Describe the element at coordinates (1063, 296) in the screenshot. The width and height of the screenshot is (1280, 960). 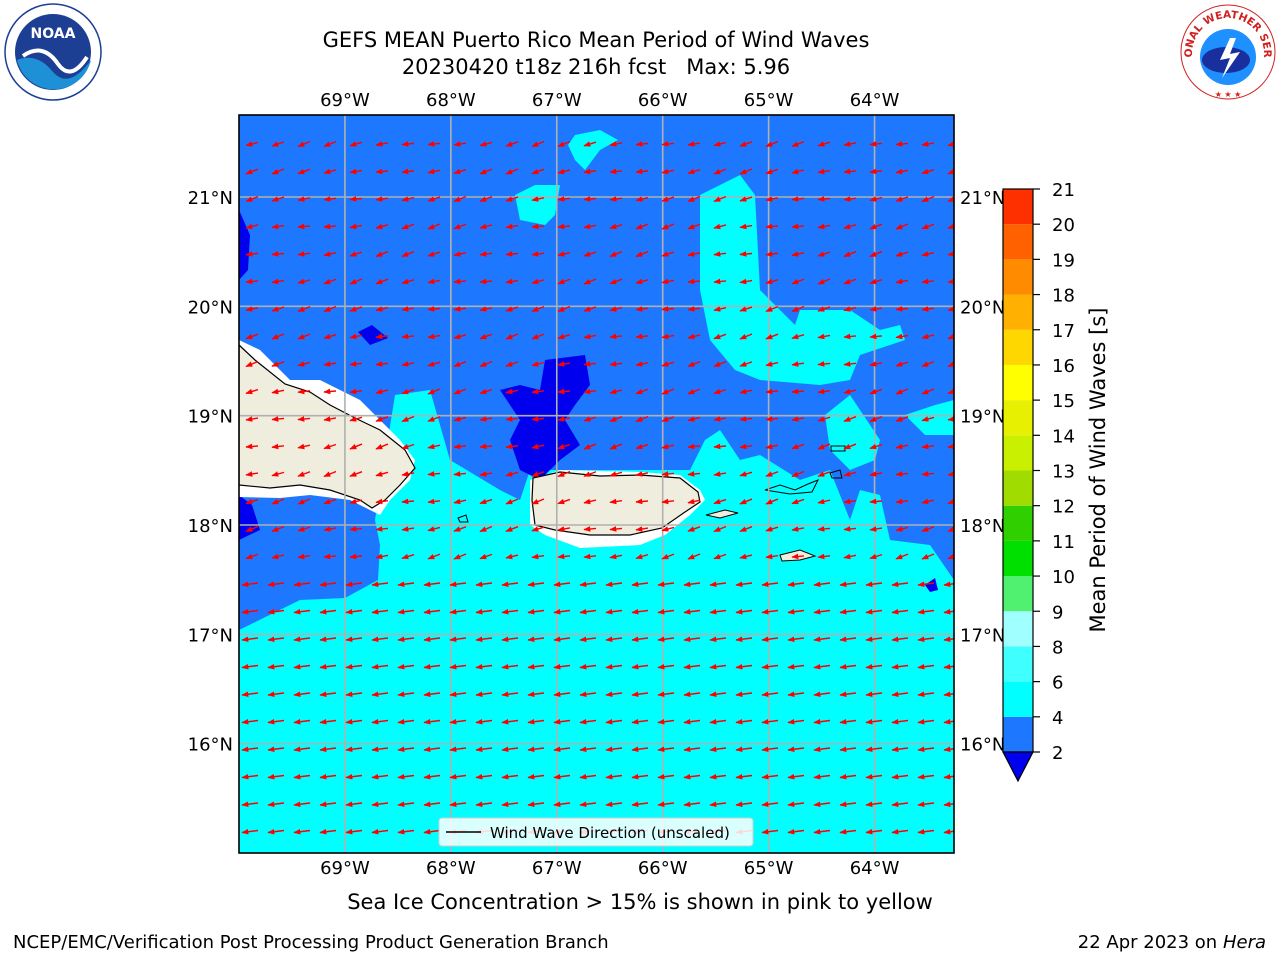
I see `colorbar-tick-label: 18` at that location.